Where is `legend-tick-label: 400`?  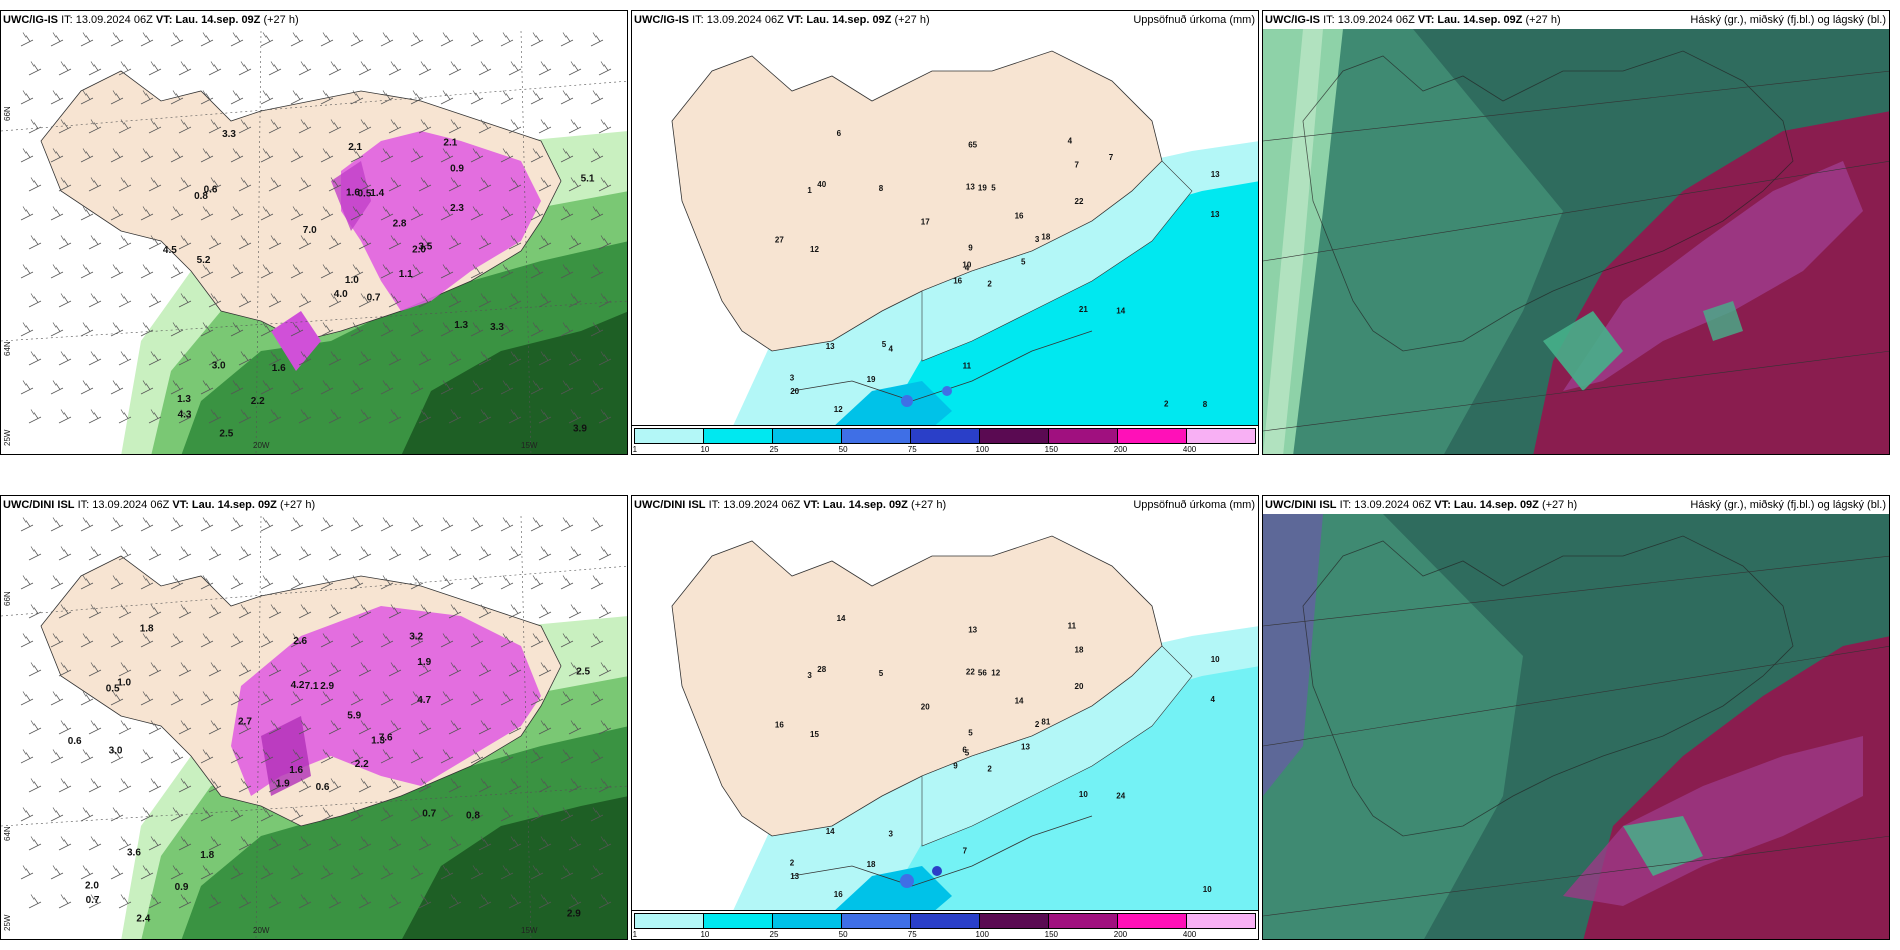 legend-tick-label: 400 is located at coordinates (1189, 934).